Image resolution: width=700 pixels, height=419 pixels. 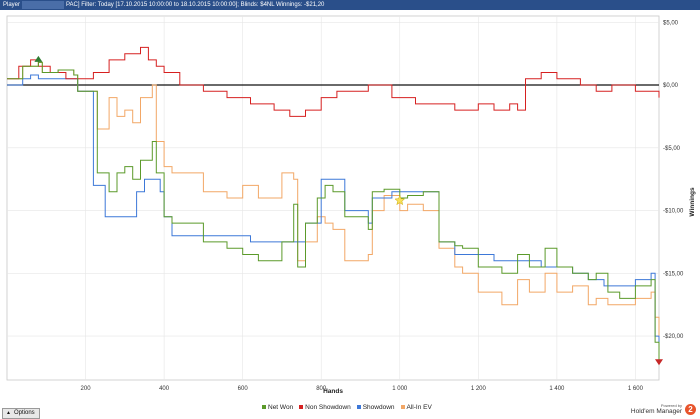 I want to click on options-button: ▲ Options, so click(x=21, y=413).